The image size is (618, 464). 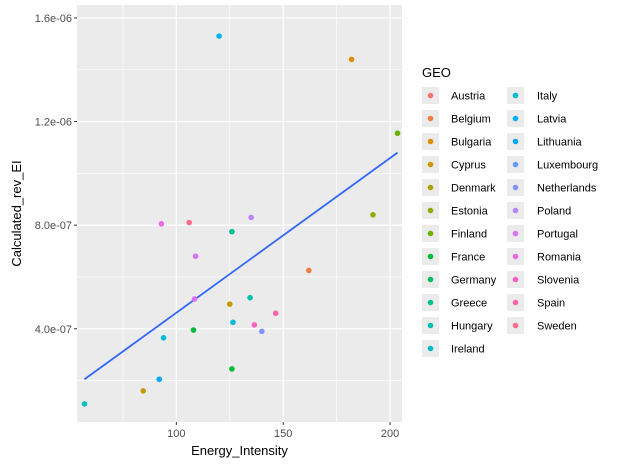 What do you see at coordinates (468, 166) in the screenshot?
I see `legend-label: Cyprus` at bounding box center [468, 166].